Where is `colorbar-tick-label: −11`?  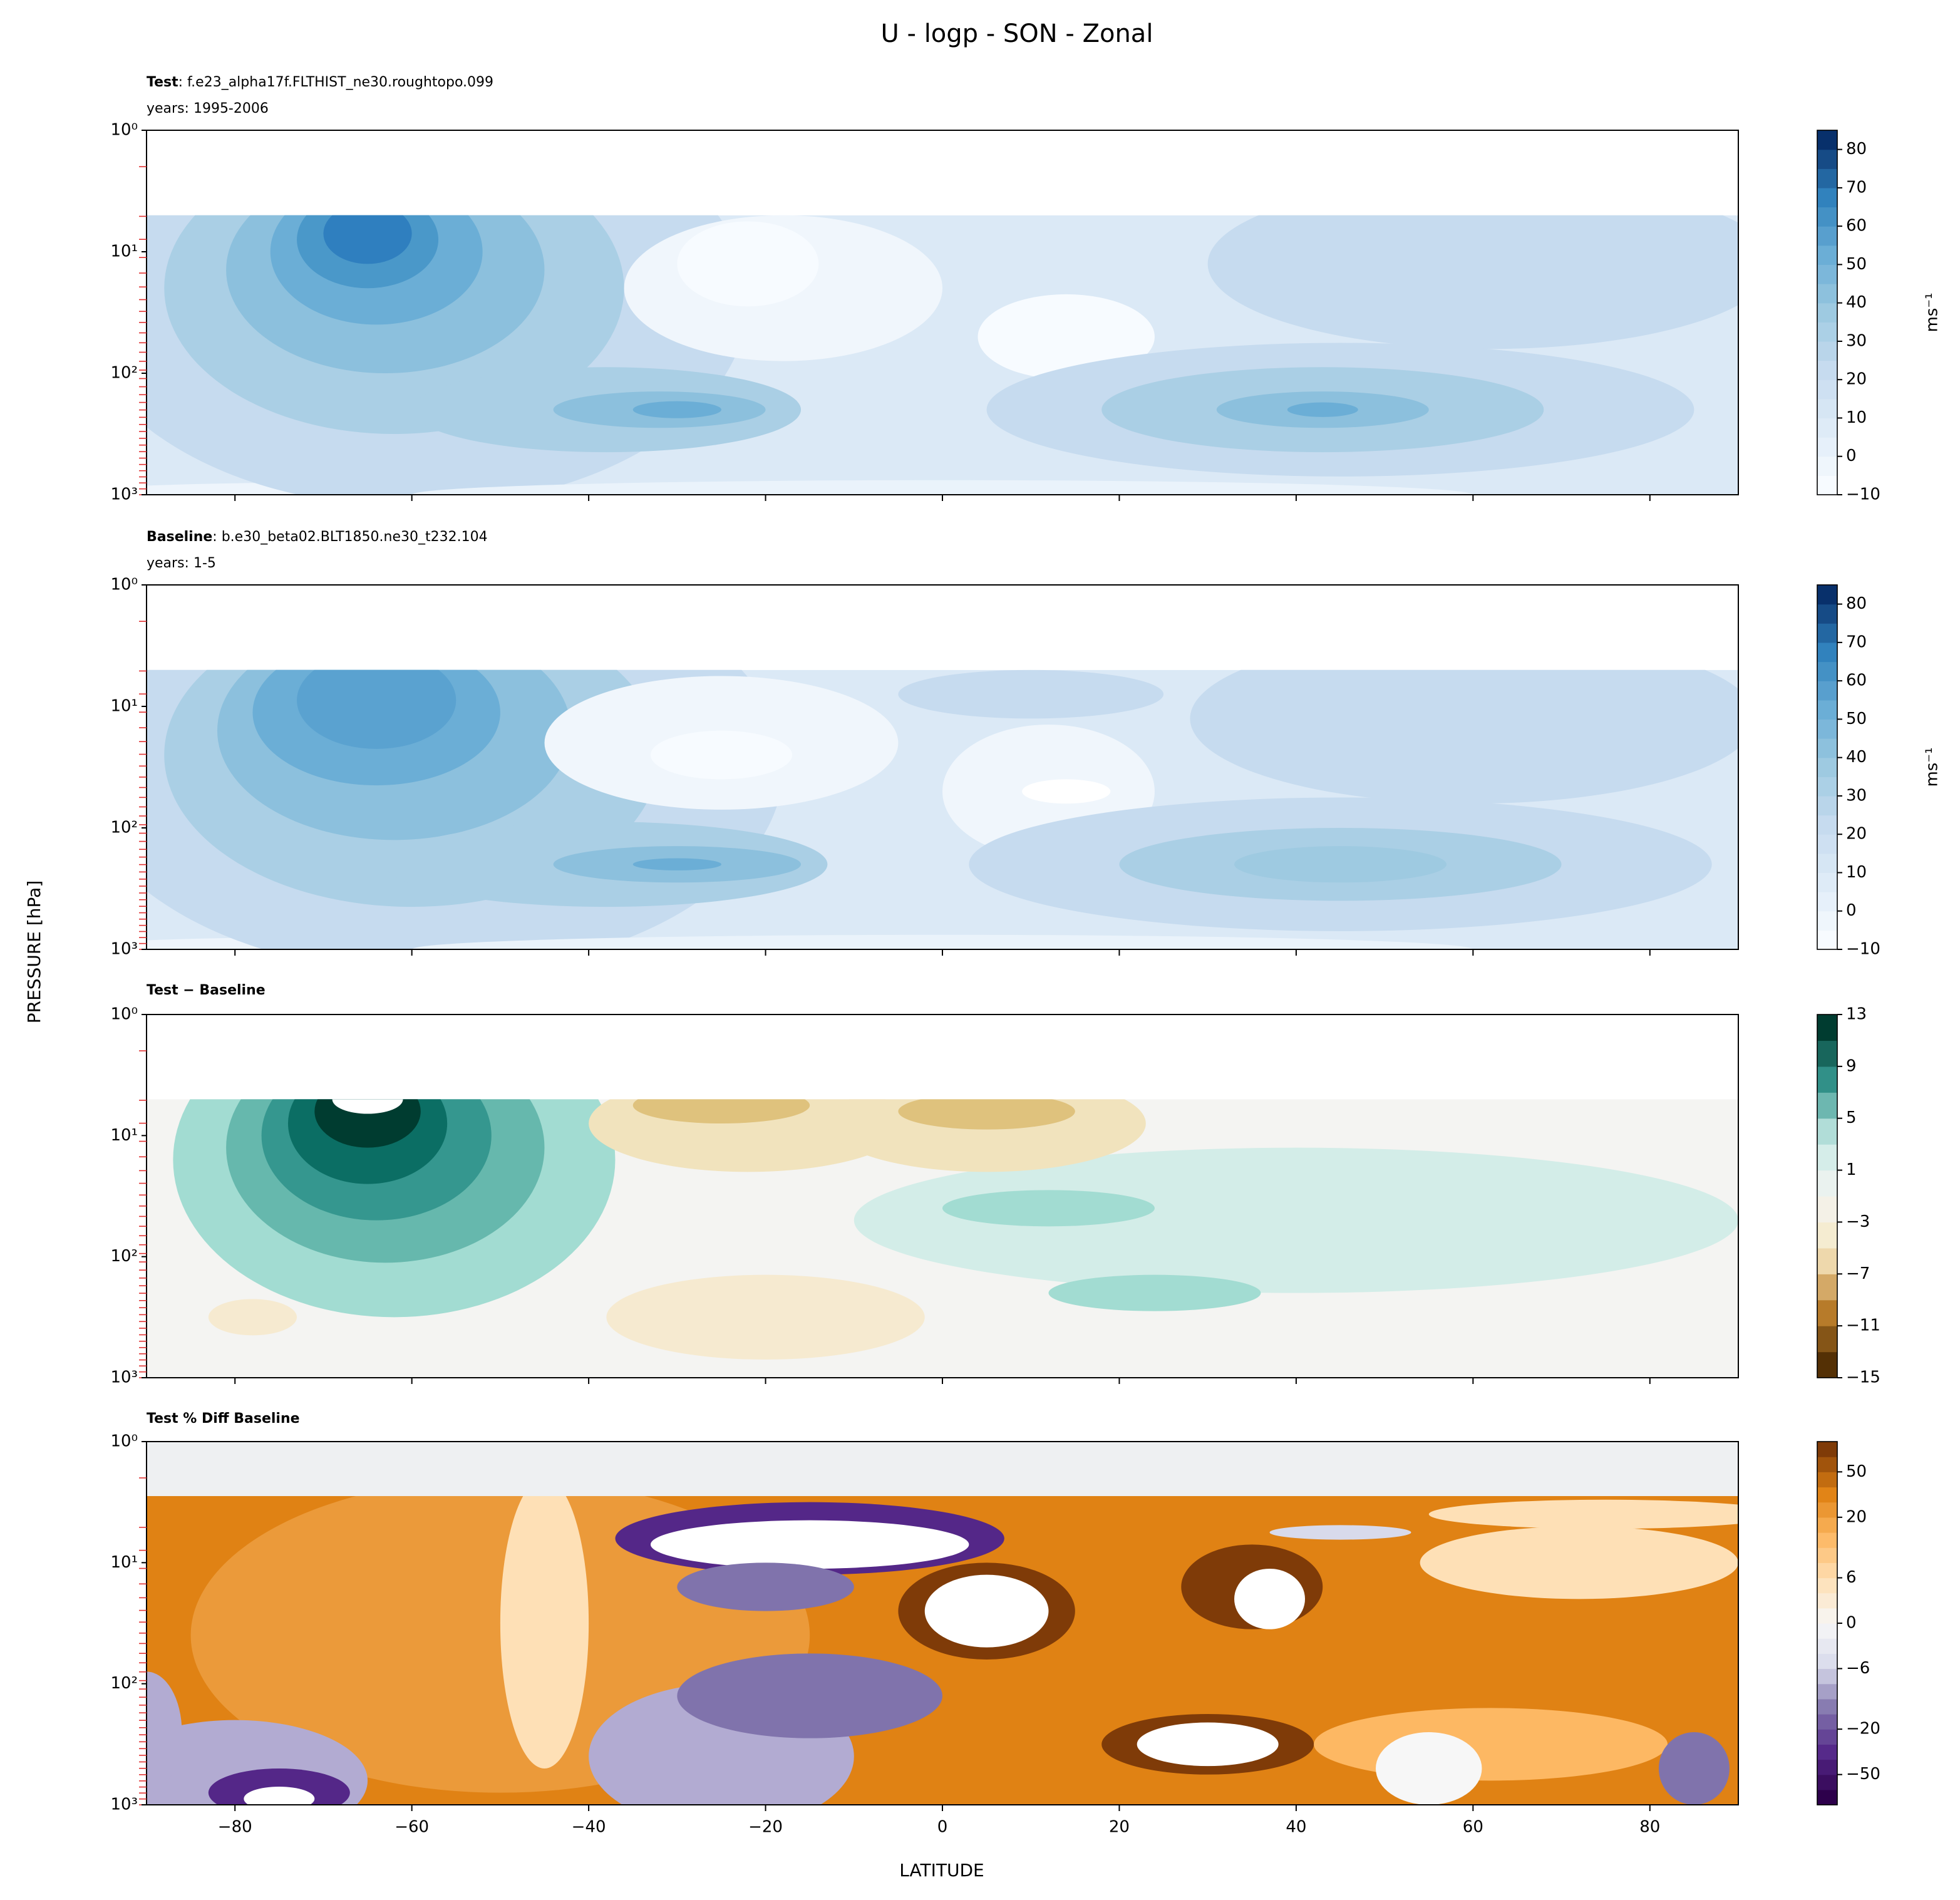 colorbar-tick-label: −11 is located at coordinates (1863, 1325).